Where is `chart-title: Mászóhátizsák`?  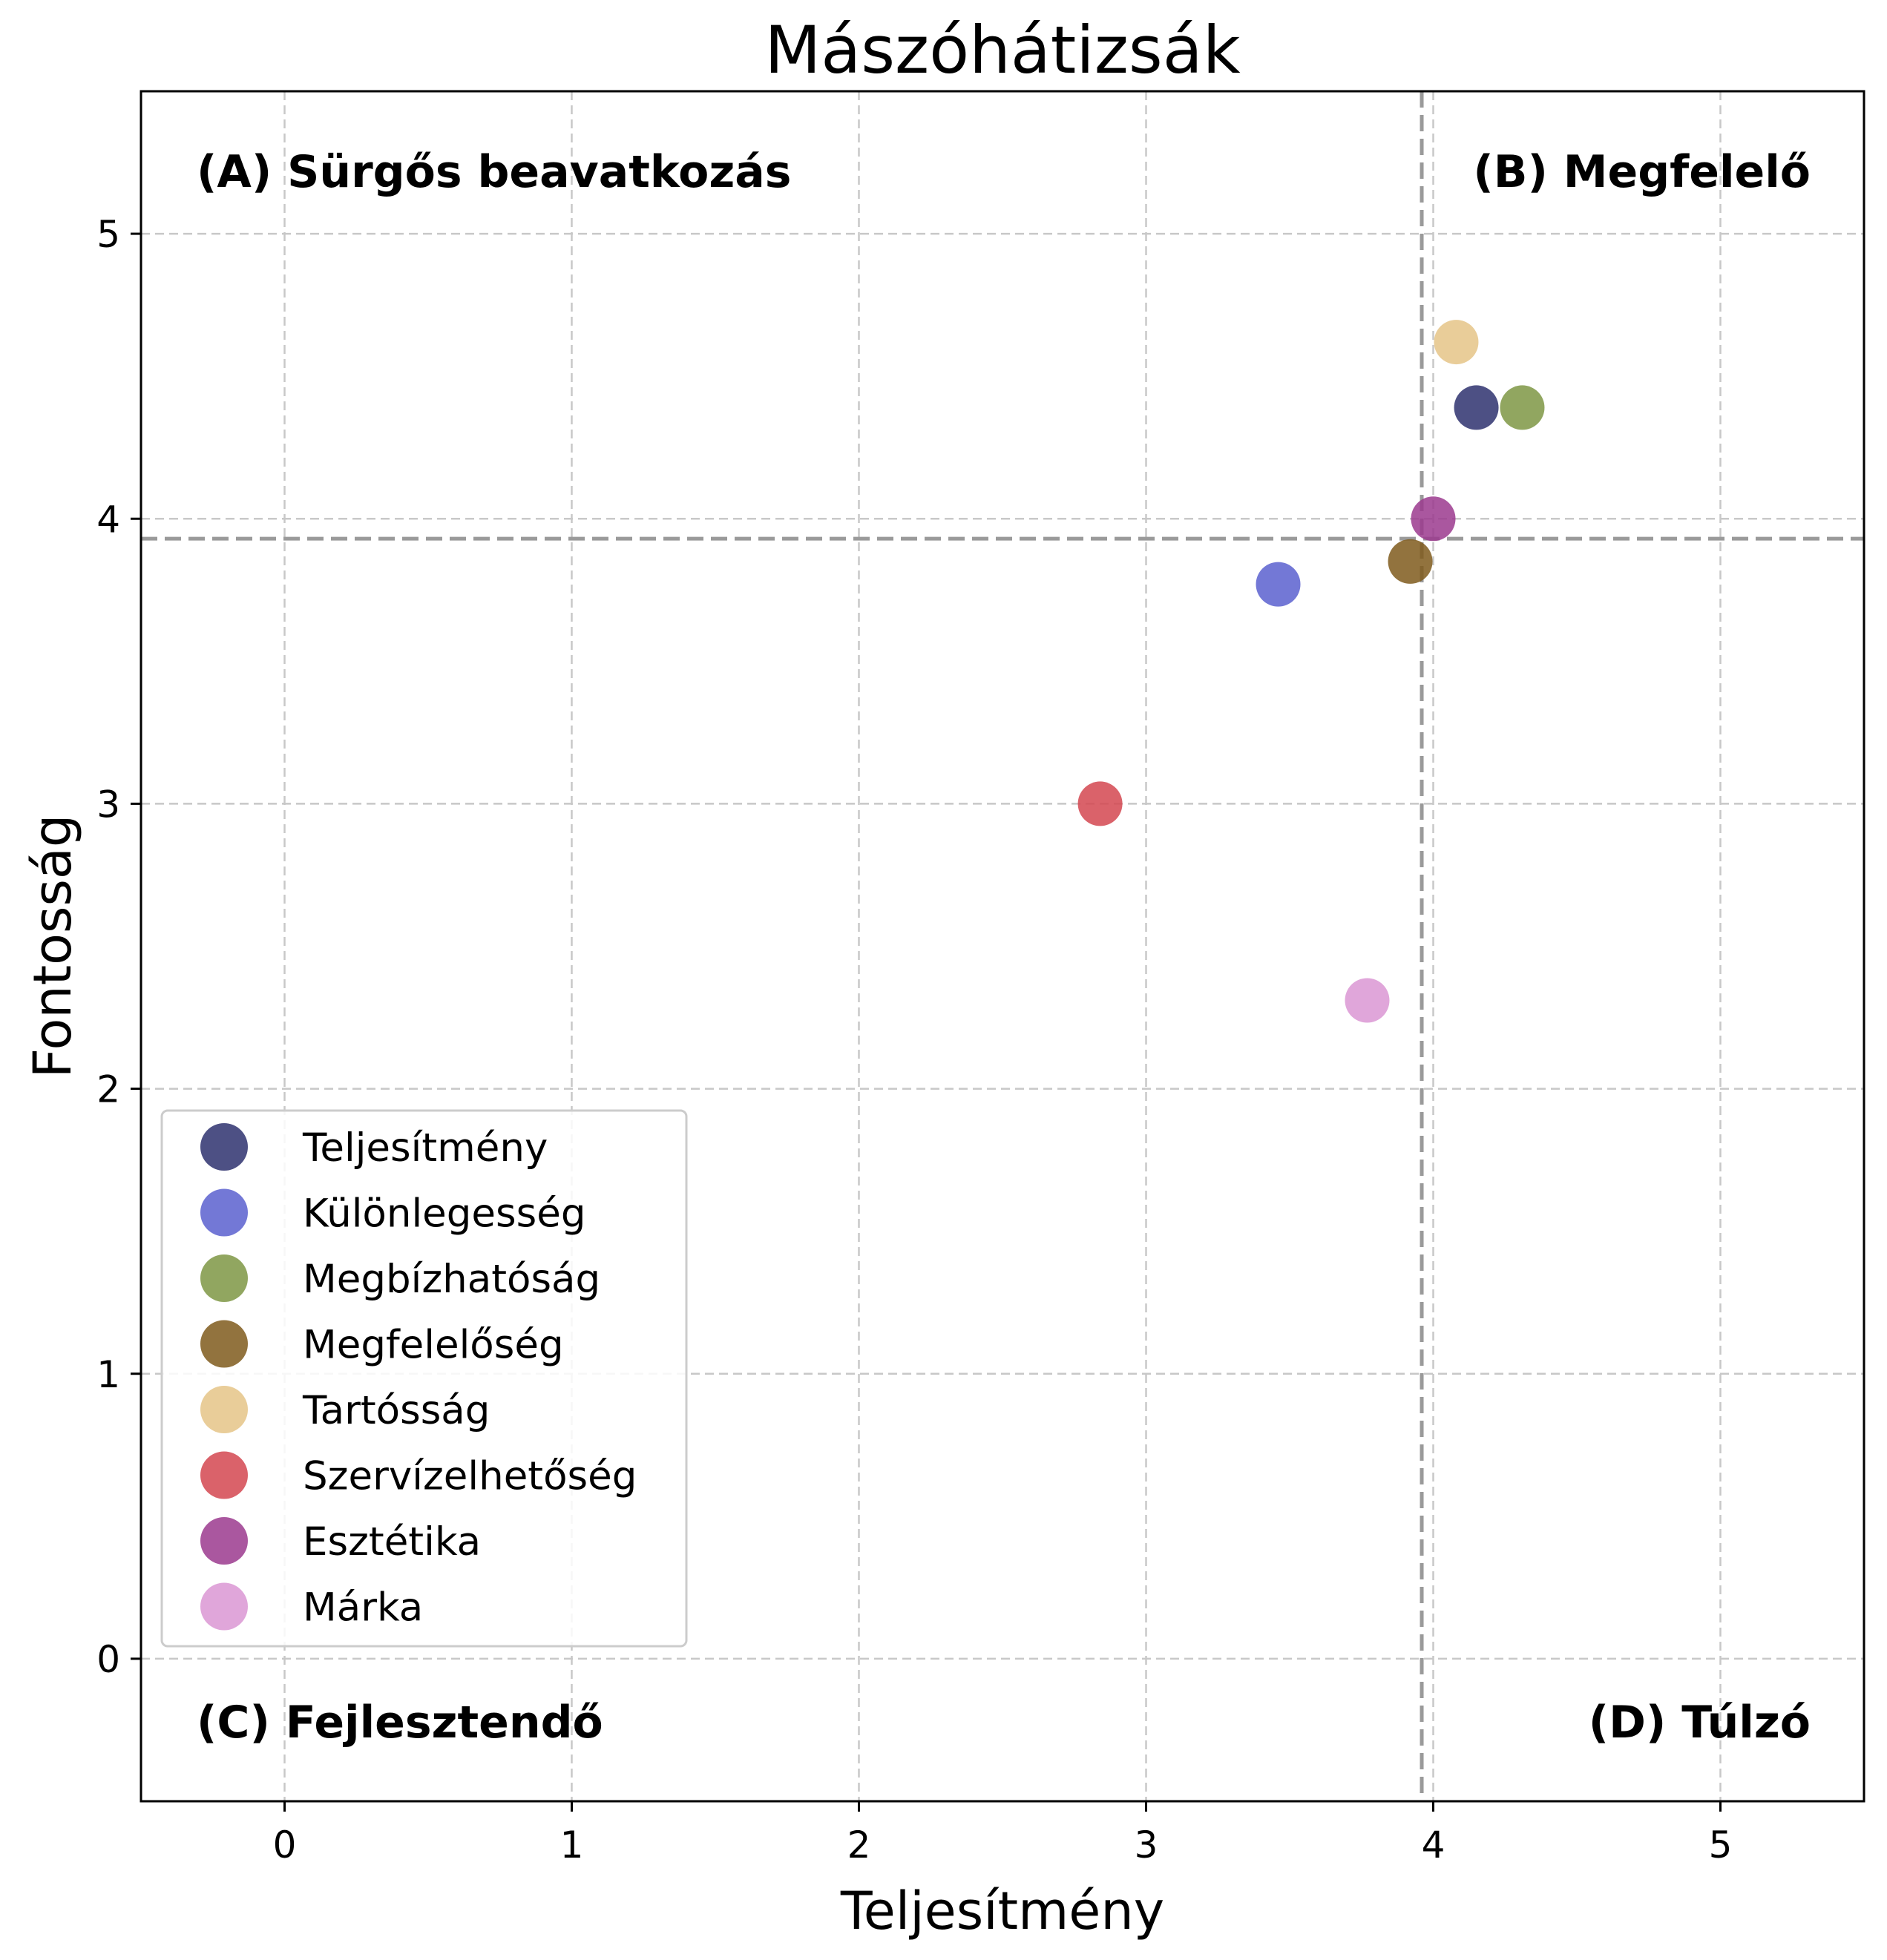
chart-title: Mászóhátizsák is located at coordinates (1002, 50).